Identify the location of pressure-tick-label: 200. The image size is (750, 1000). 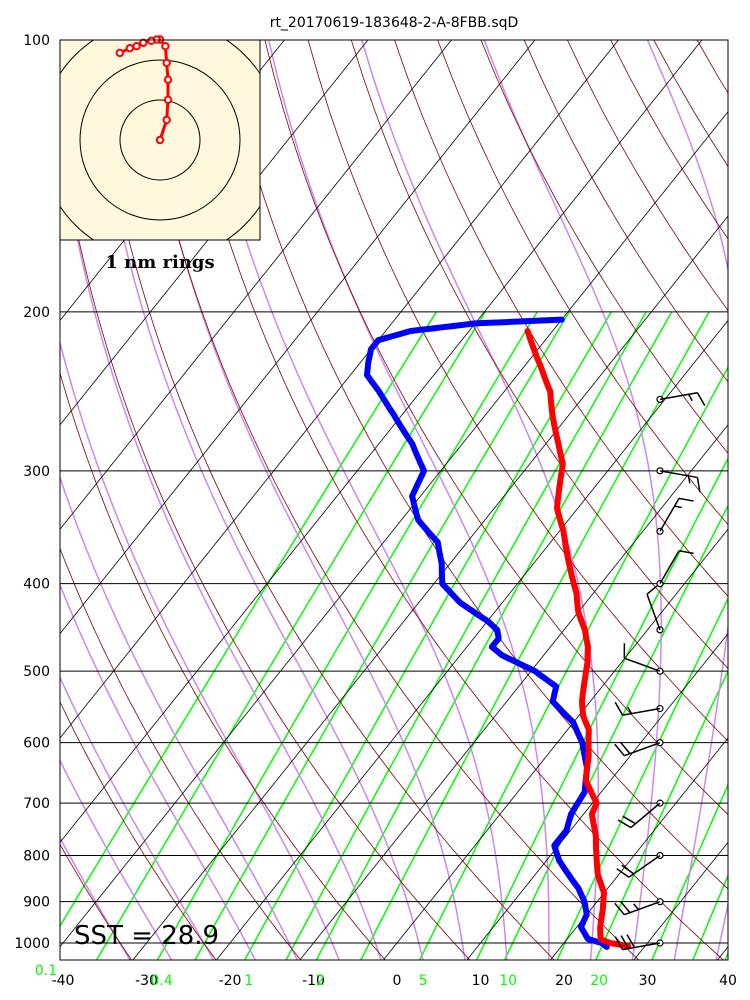
(36, 313).